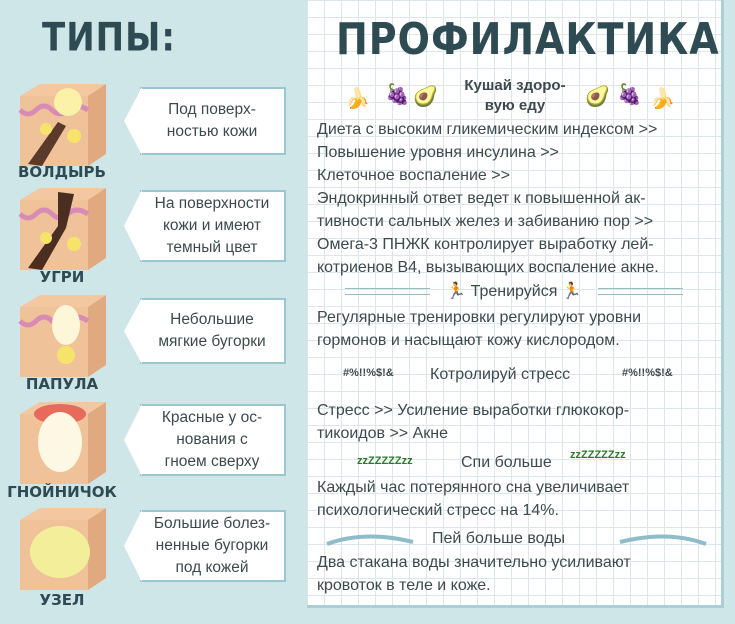 The height and width of the screenshot is (624, 735). Describe the element at coordinates (213, 331) in the screenshot. I see `callout-papule: Небольшие мягкие бугорки` at that location.